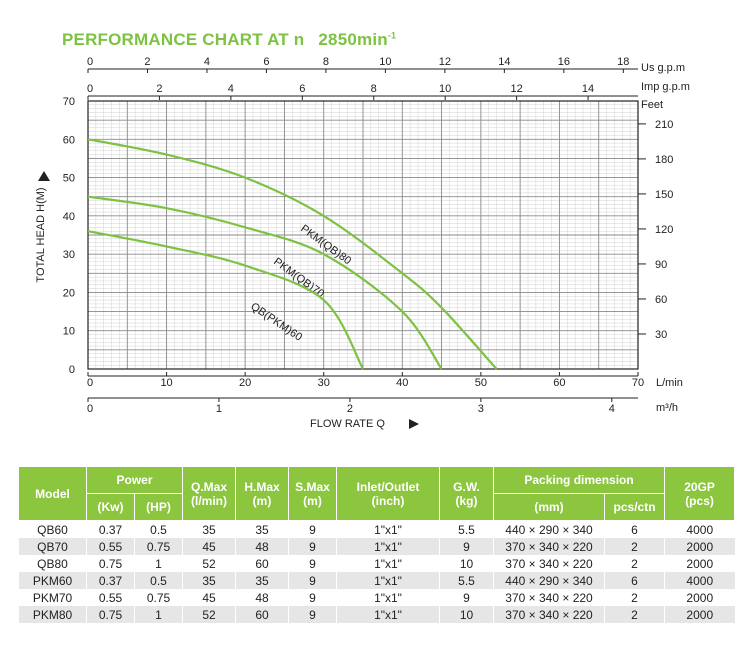  Describe the element at coordinates (516, 89) in the screenshot. I see `imp-tick-label: 12` at that location.